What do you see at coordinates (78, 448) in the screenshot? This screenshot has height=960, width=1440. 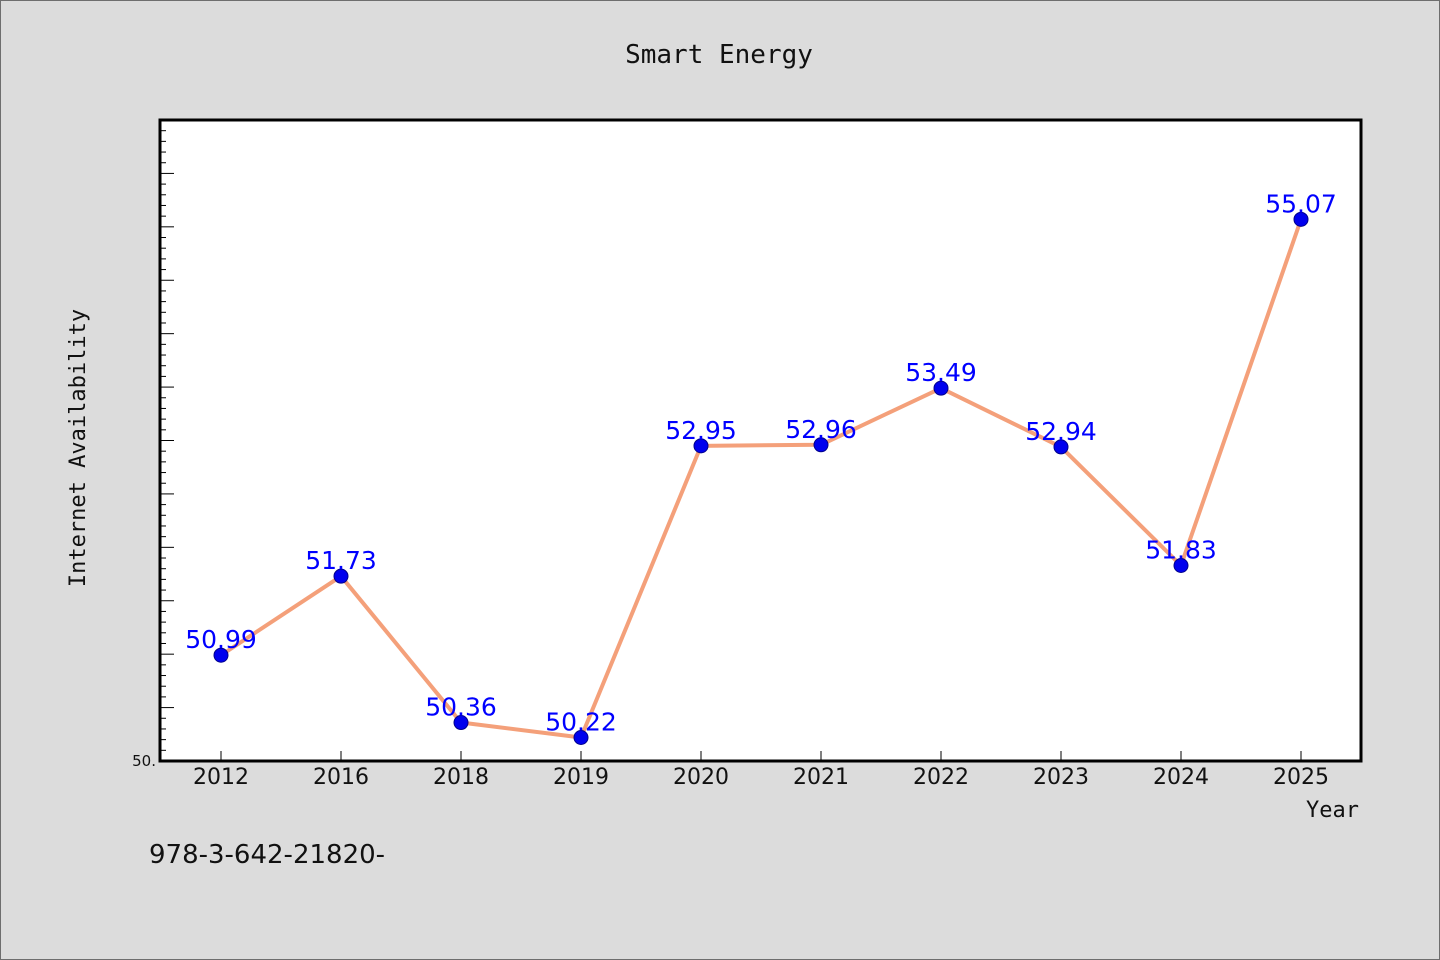 I see `y-axis-title: Internet Availability` at bounding box center [78, 448].